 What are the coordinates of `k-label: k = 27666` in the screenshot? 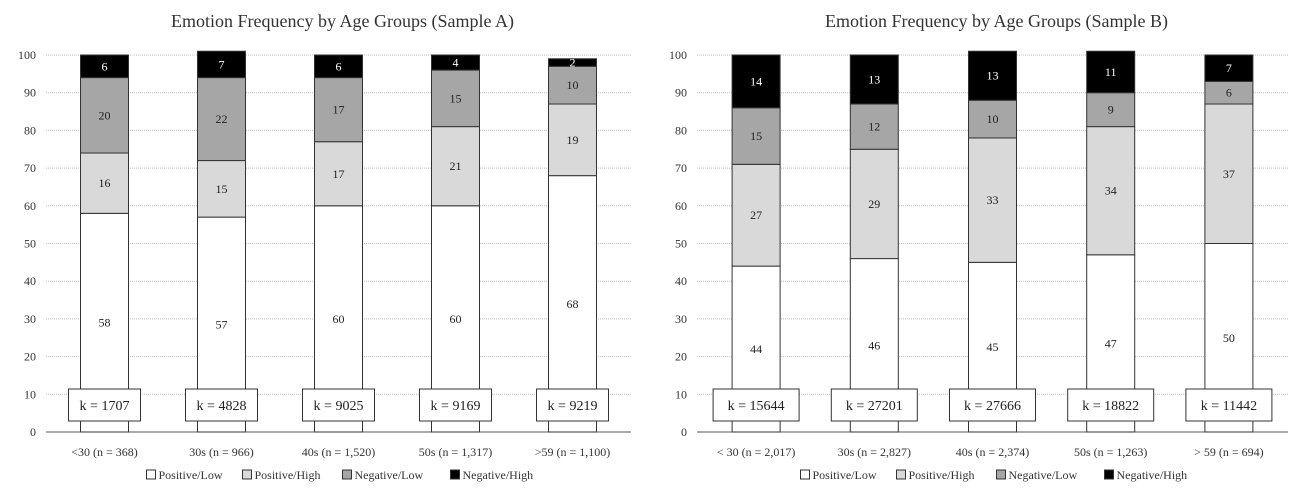 It's located at (992, 406).